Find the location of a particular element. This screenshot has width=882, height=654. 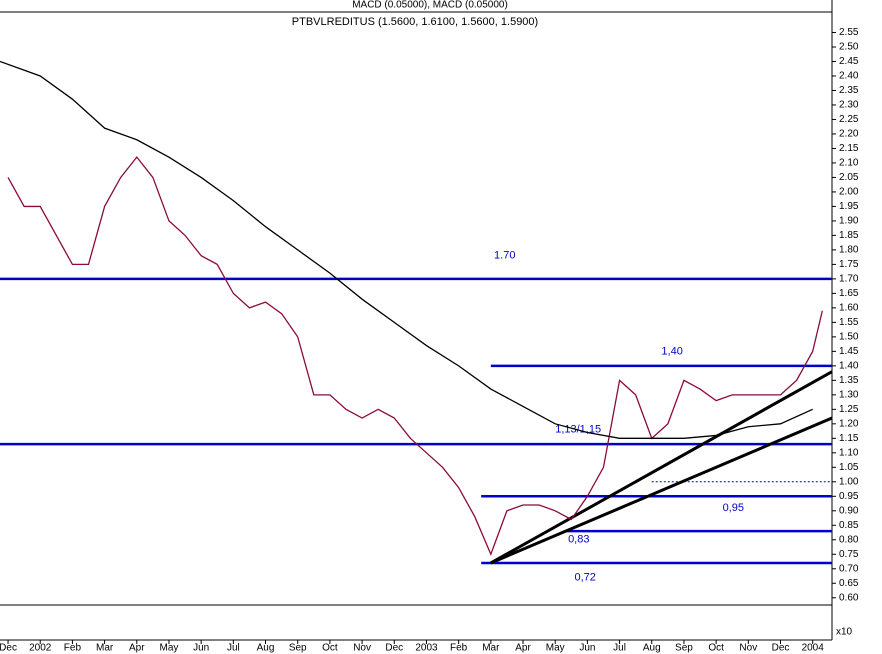

y-tick-label: 1.20 is located at coordinates (849, 423).